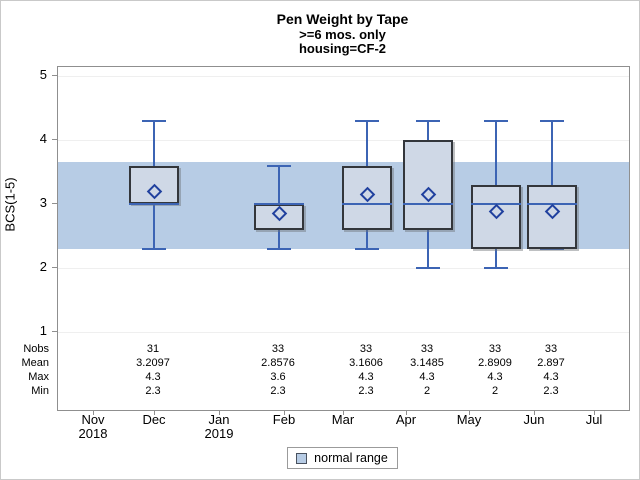  What do you see at coordinates (38, 377) in the screenshot?
I see `stats-row-label: Max` at bounding box center [38, 377].